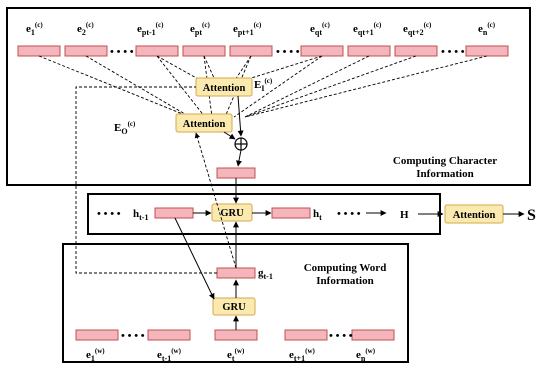  What do you see at coordinates (122, 52) in the screenshot?
I see `char-ellipsis-1: • • • •` at bounding box center [122, 52].